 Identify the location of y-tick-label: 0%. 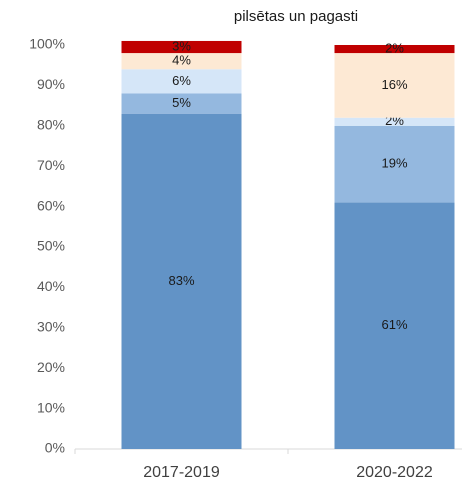
(55, 448).